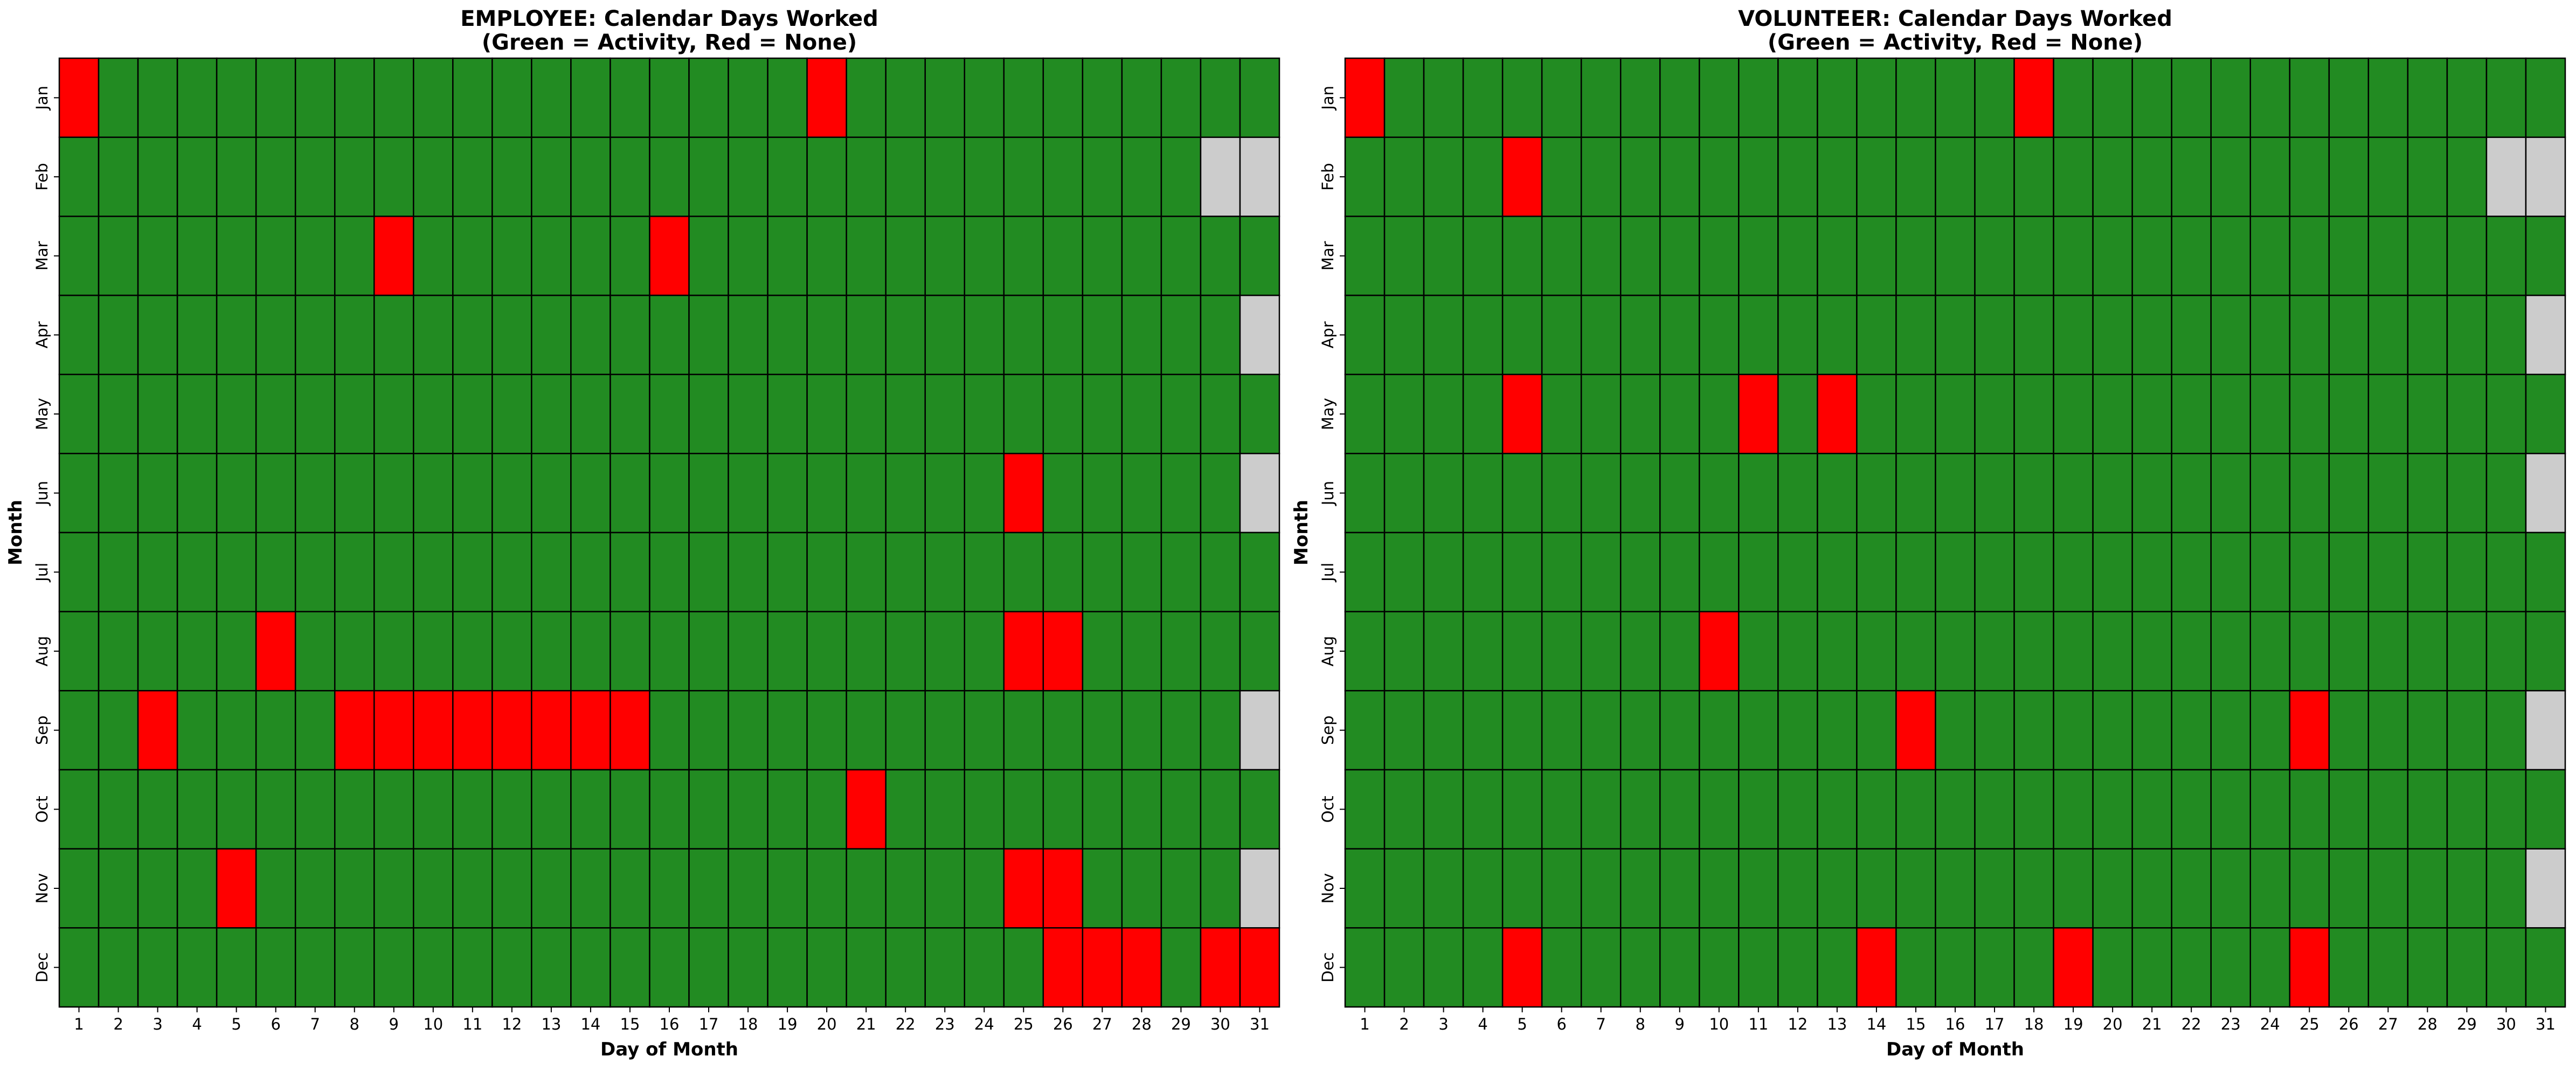 This screenshot has height=1070, width=2576. Describe the element at coordinates (42, 967) in the screenshot. I see `y-tick-label: Dec` at that location.